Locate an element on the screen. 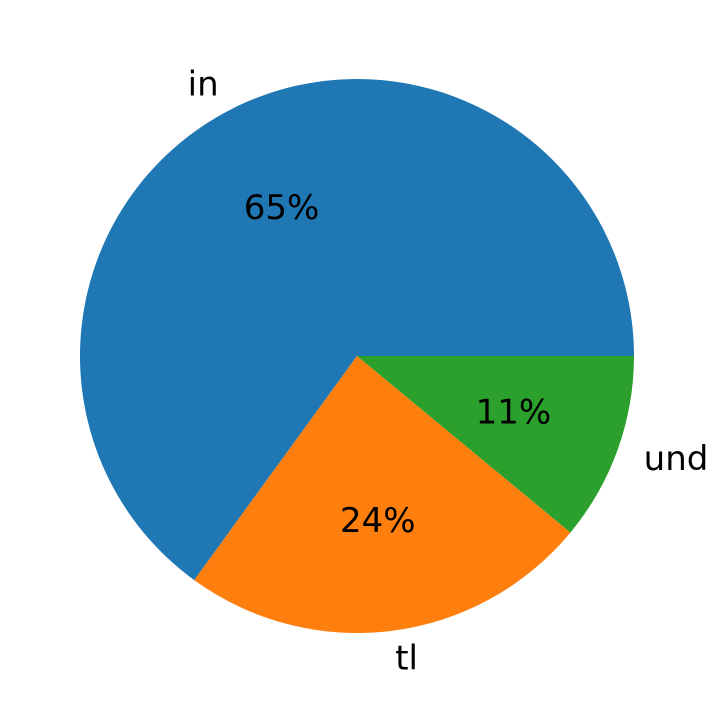  percent-label-tl: 24% is located at coordinates (378, 521).